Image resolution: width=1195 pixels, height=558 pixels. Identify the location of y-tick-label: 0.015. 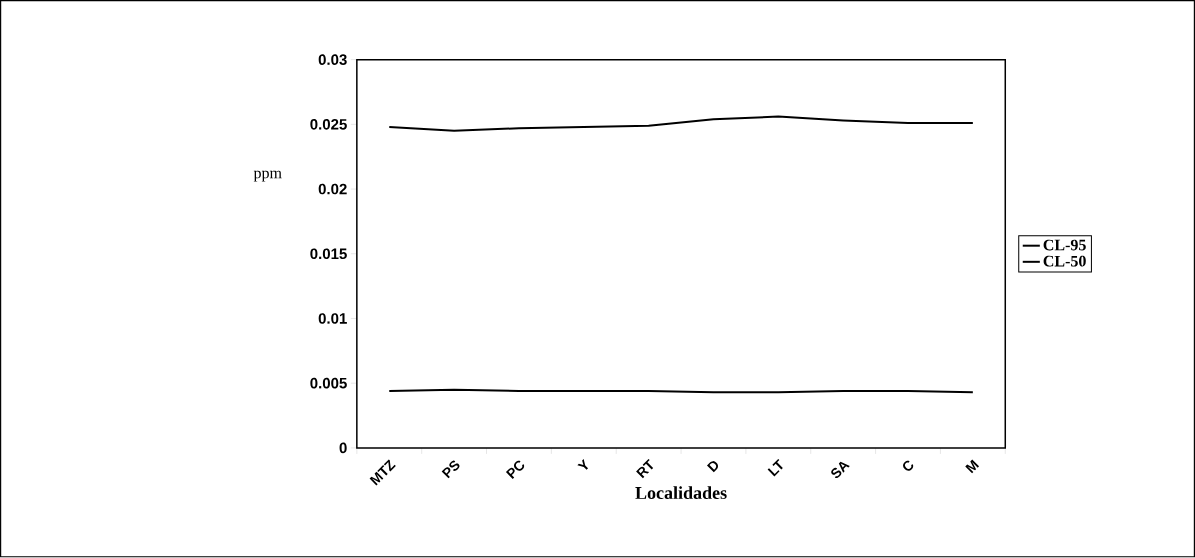
(328, 254).